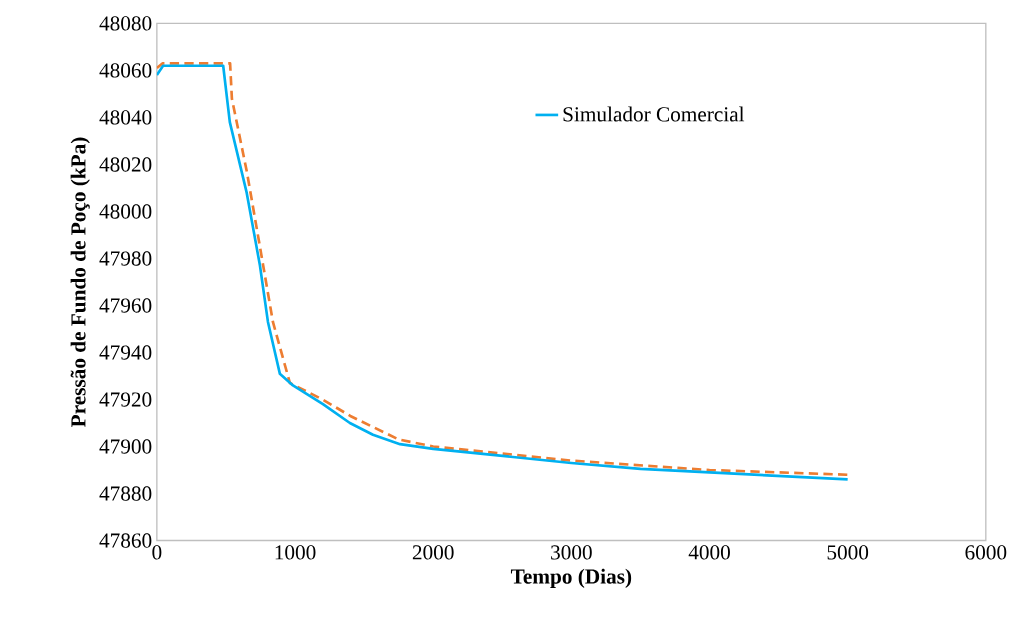  I want to click on y-tick-label: 48040, so click(125, 117).